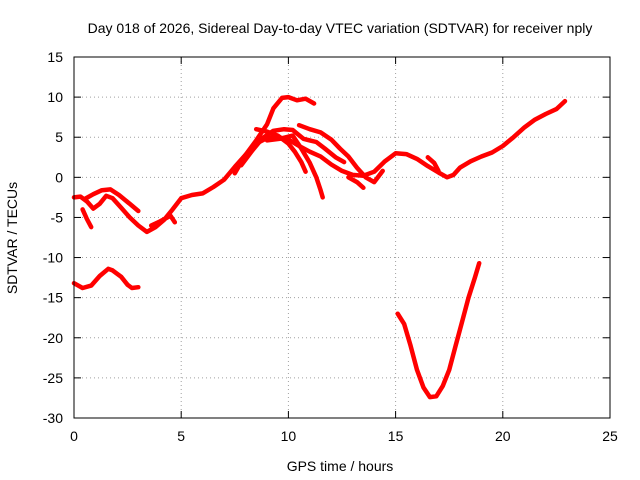 The image size is (640, 480). What do you see at coordinates (289, 436) in the screenshot?
I see `x-tick-label: 10` at bounding box center [289, 436].